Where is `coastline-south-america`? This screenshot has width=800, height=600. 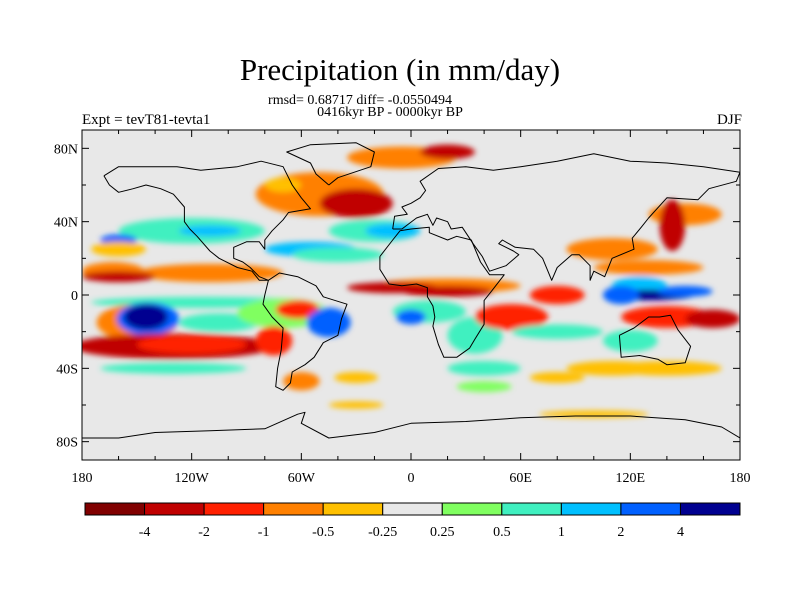 coastline-south-america is located at coordinates (305, 331).